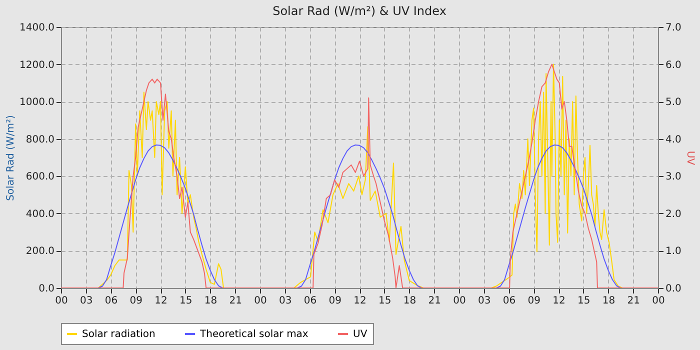  What do you see at coordinates (674, 65) in the screenshot?
I see `y2-tick-label: 6.0` at bounding box center [674, 65].